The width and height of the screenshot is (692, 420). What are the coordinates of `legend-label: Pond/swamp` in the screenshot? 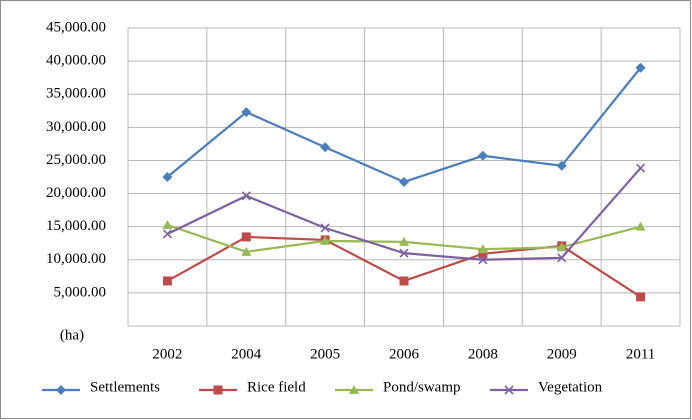 It's located at (422, 387).